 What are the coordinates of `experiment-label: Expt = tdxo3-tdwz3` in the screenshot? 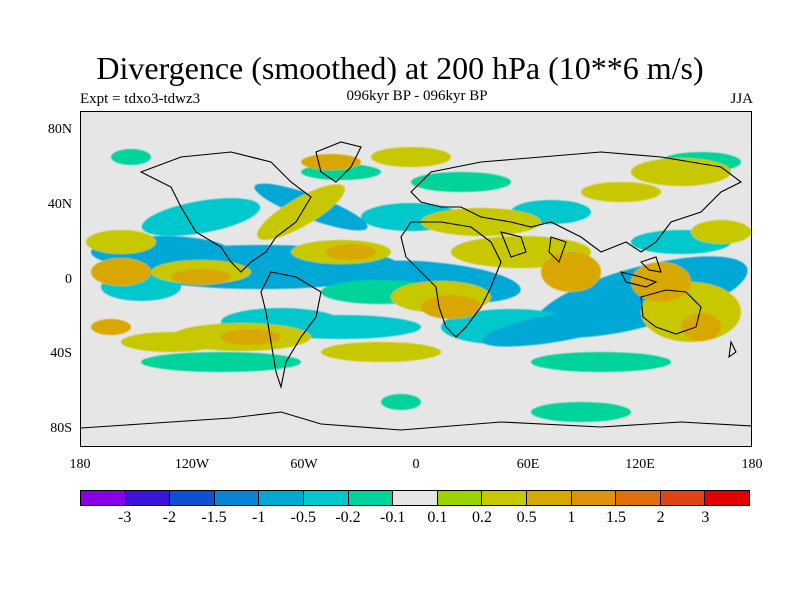 It's located at (140, 99).